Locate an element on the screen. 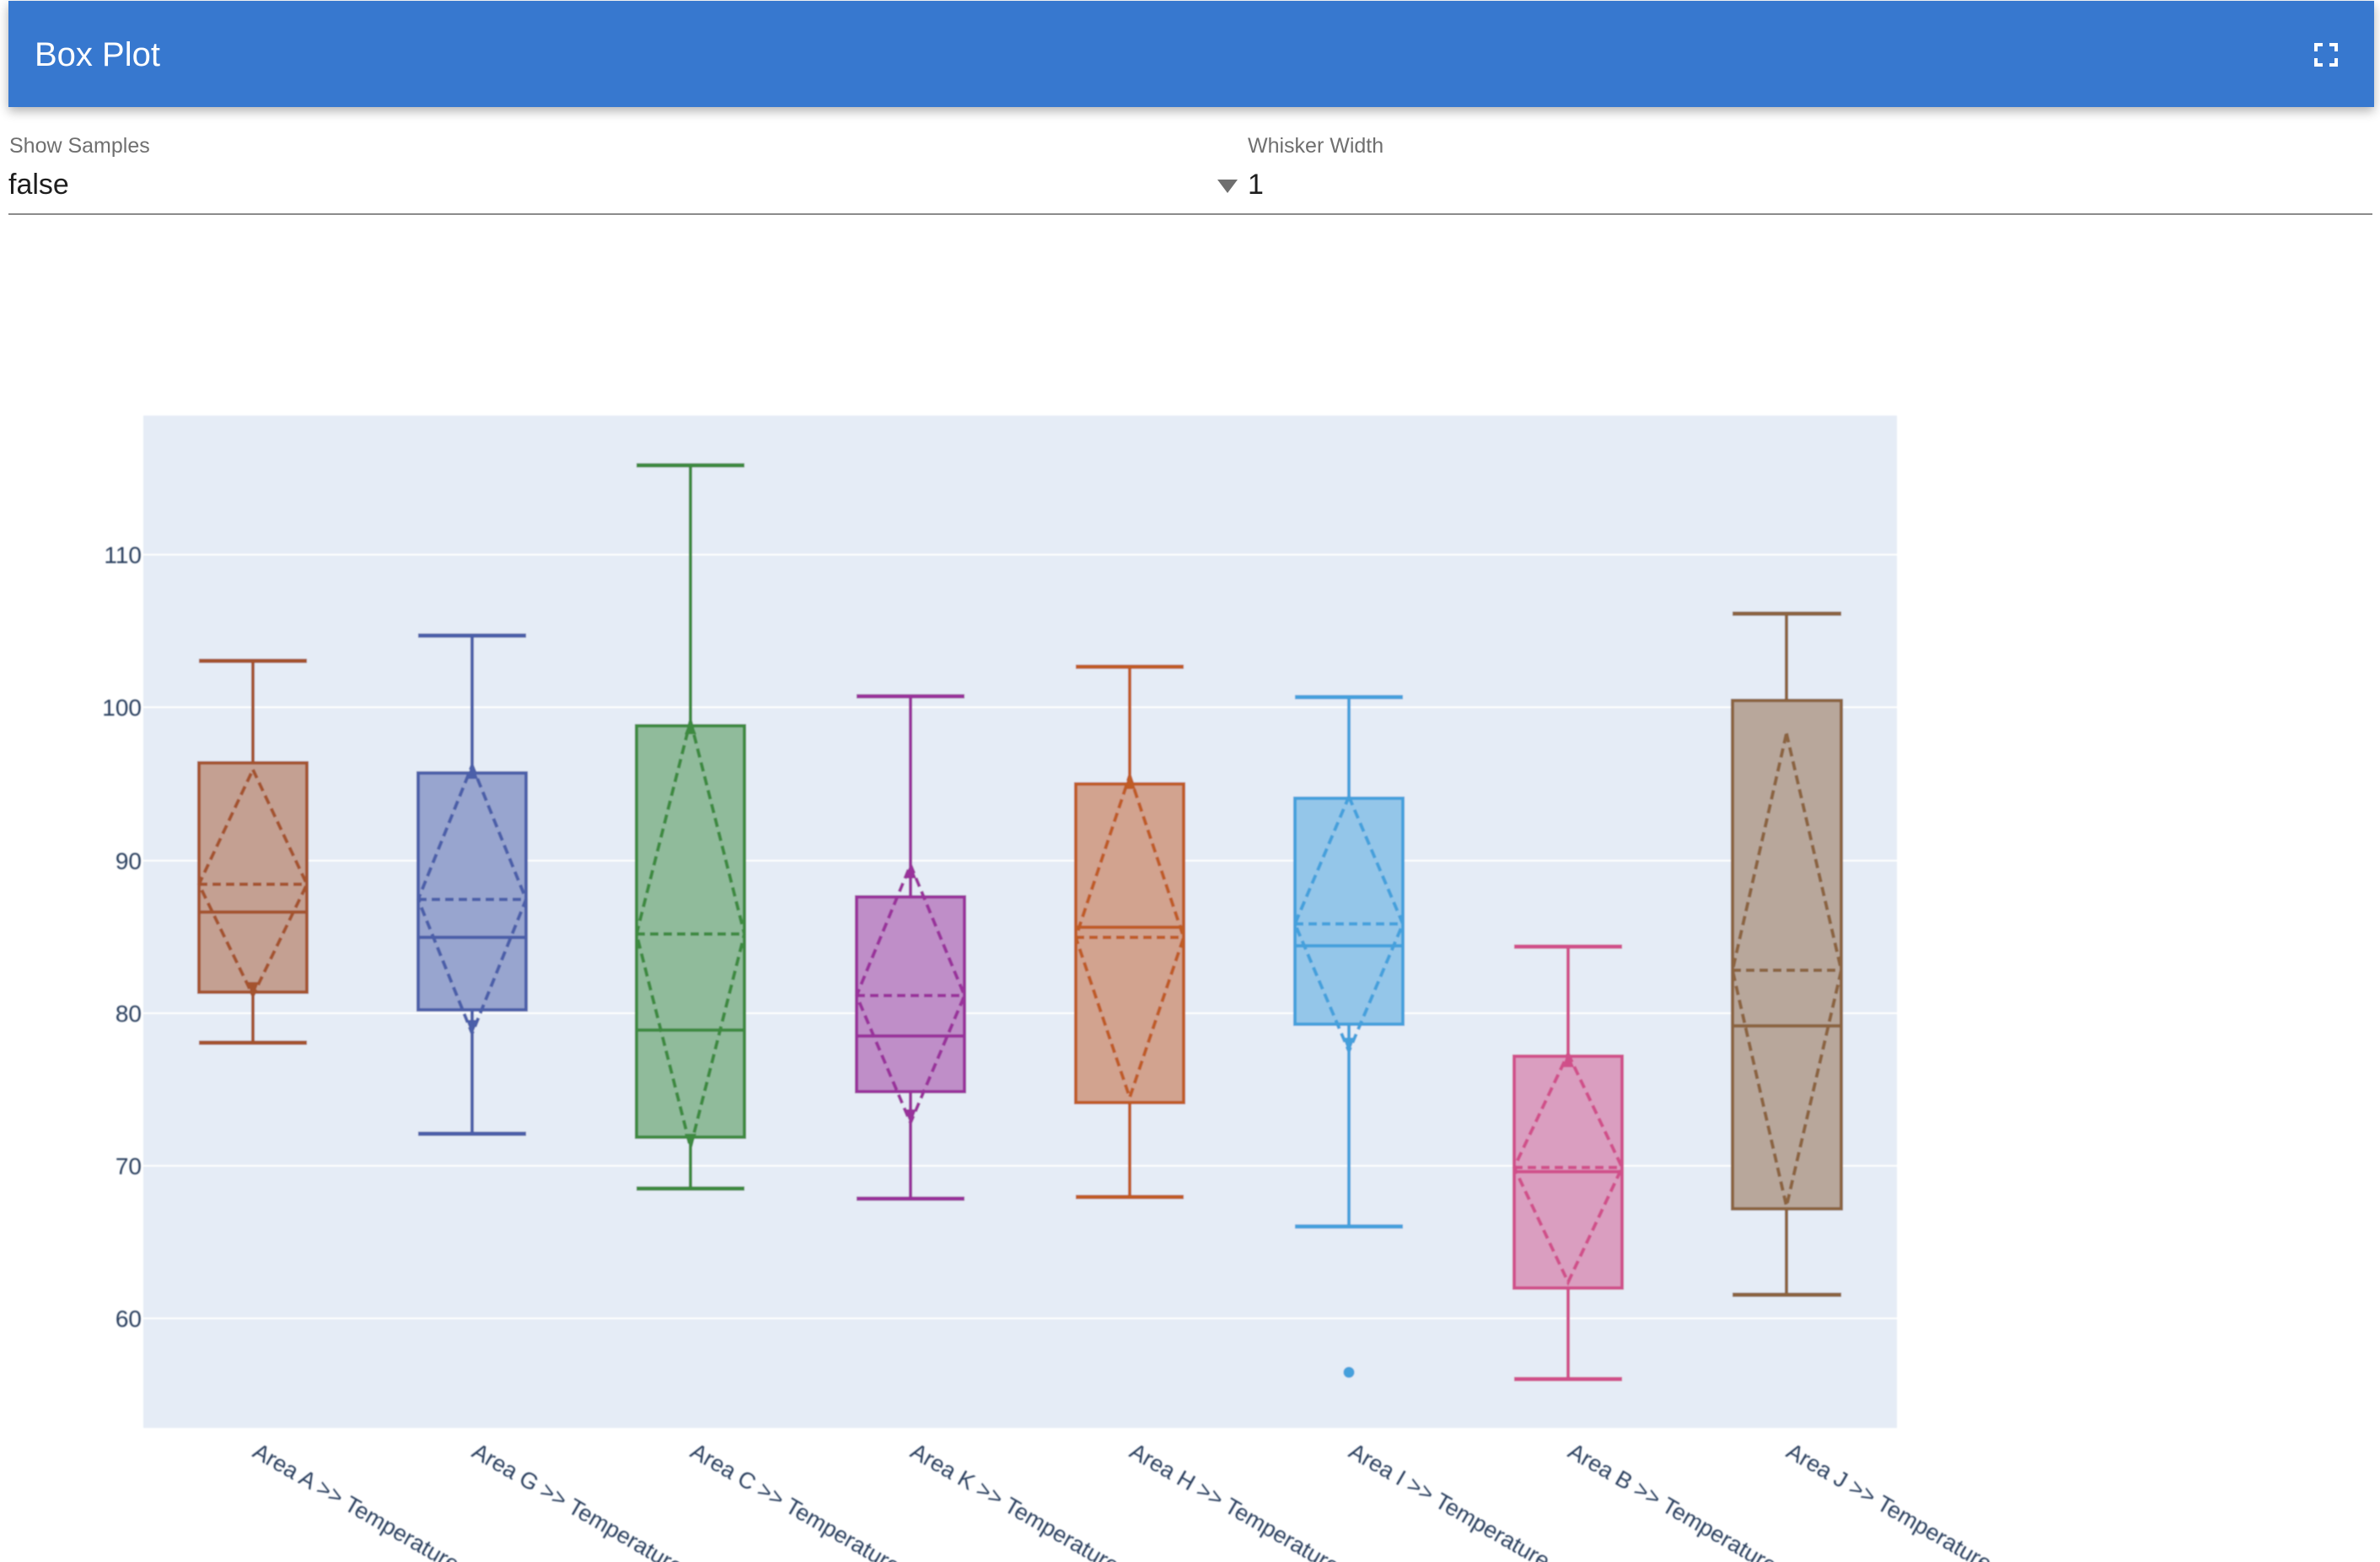 The width and height of the screenshot is (2380, 1562). svg-text: 90 is located at coordinates (129, 861).